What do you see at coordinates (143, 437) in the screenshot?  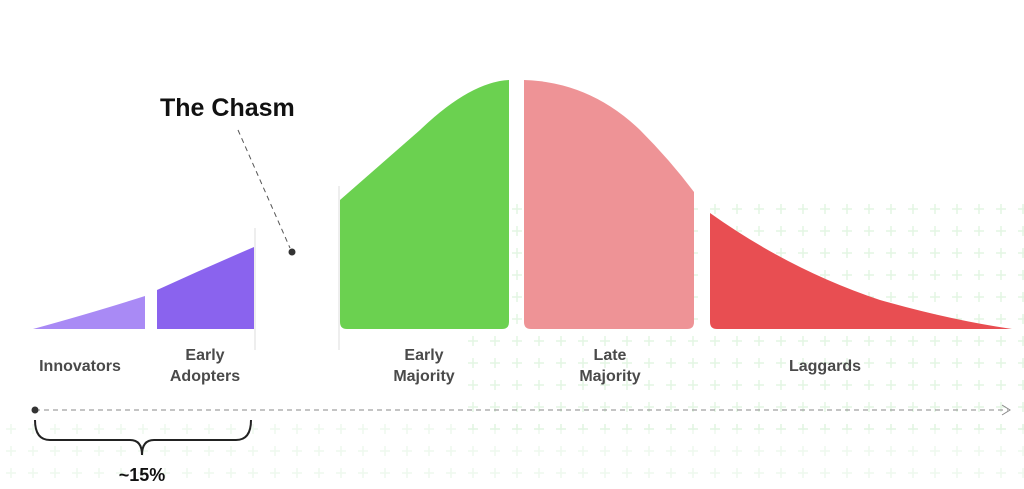 I see `bracket` at bounding box center [143, 437].